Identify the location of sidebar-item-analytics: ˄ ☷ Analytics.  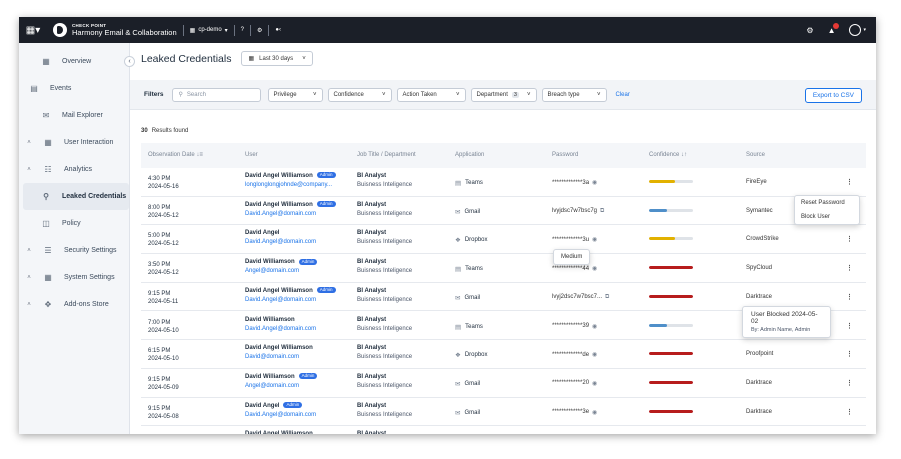
(74, 169).